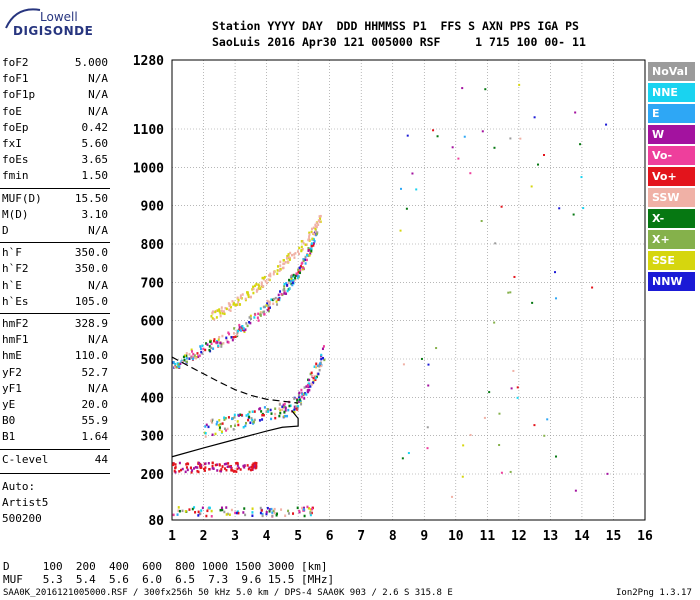 This screenshot has height=600, width=700. Describe the element at coordinates (488, 536) in the screenshot. I see `x-tick-label: 11` at that location.